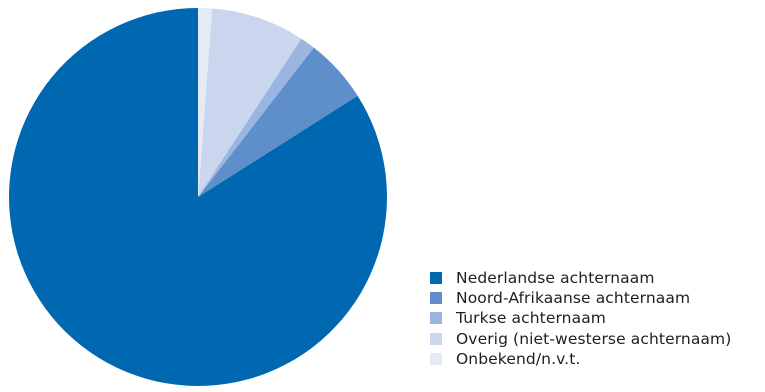  What do you see at coordinates (518, 358) in the screenshot?
I see `legend-label: Onbekend/n.v.t.` at bounding box center [518, 358].